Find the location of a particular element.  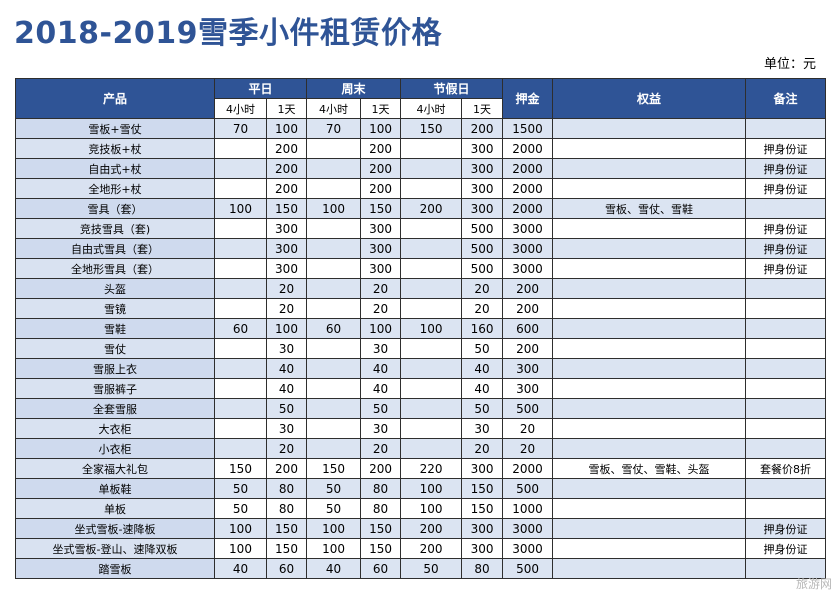

weekday-1d-cell: 20 is located at coordinates (286, 448).